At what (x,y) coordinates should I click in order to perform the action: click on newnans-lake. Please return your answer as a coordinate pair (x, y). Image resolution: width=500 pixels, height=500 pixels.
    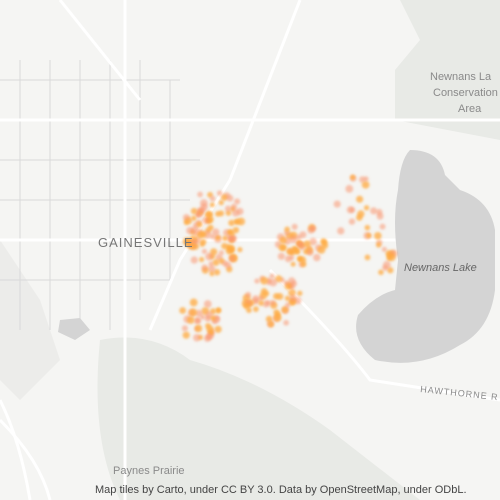
    Looking at the image, I should click on (425, 256).